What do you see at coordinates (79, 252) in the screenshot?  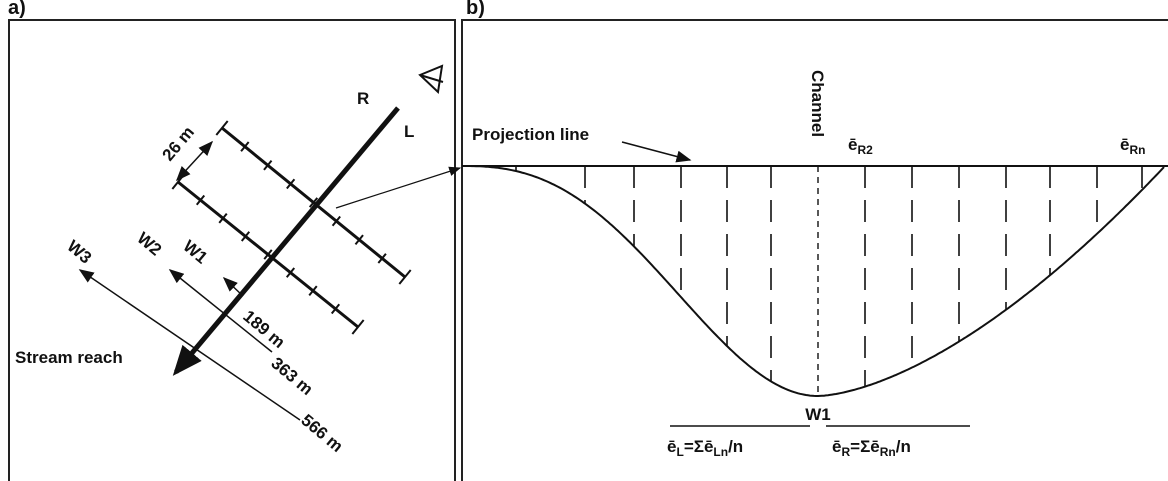 I see `transect-name: W3` at bounding box center [79, 252].